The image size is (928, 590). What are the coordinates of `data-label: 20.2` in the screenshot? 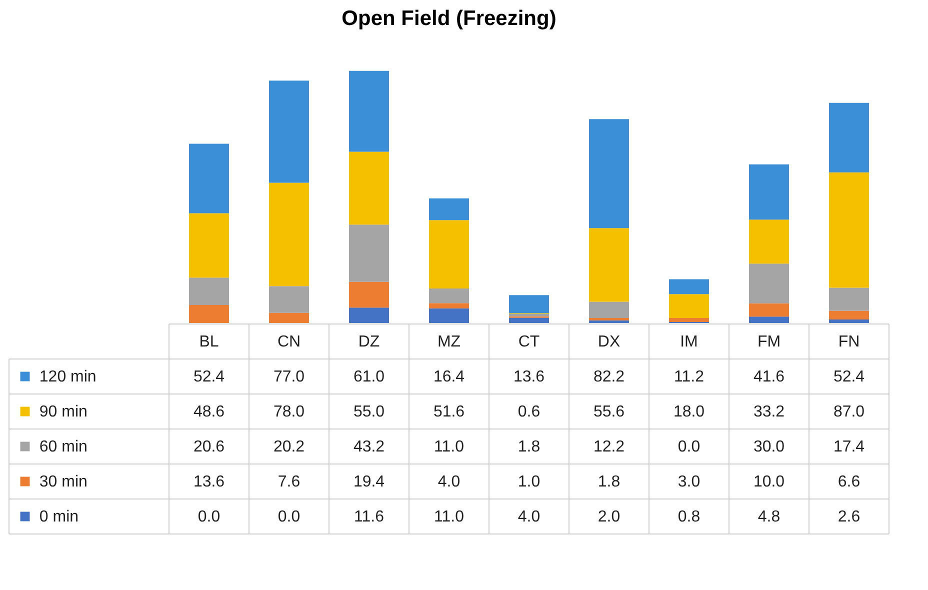 It's located at (289, 447).